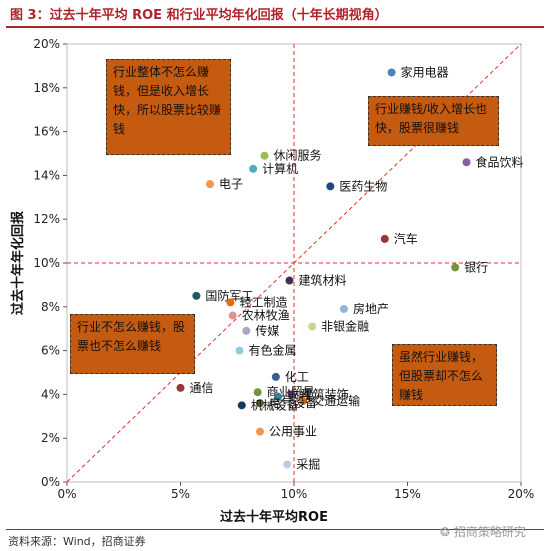  What do you see at coordinates (433, 121) in the screenshot?
I see `annotation-top-right: 行业赚钱/收入增长也快，股票很赚钱` at bounding box center [433, 121].